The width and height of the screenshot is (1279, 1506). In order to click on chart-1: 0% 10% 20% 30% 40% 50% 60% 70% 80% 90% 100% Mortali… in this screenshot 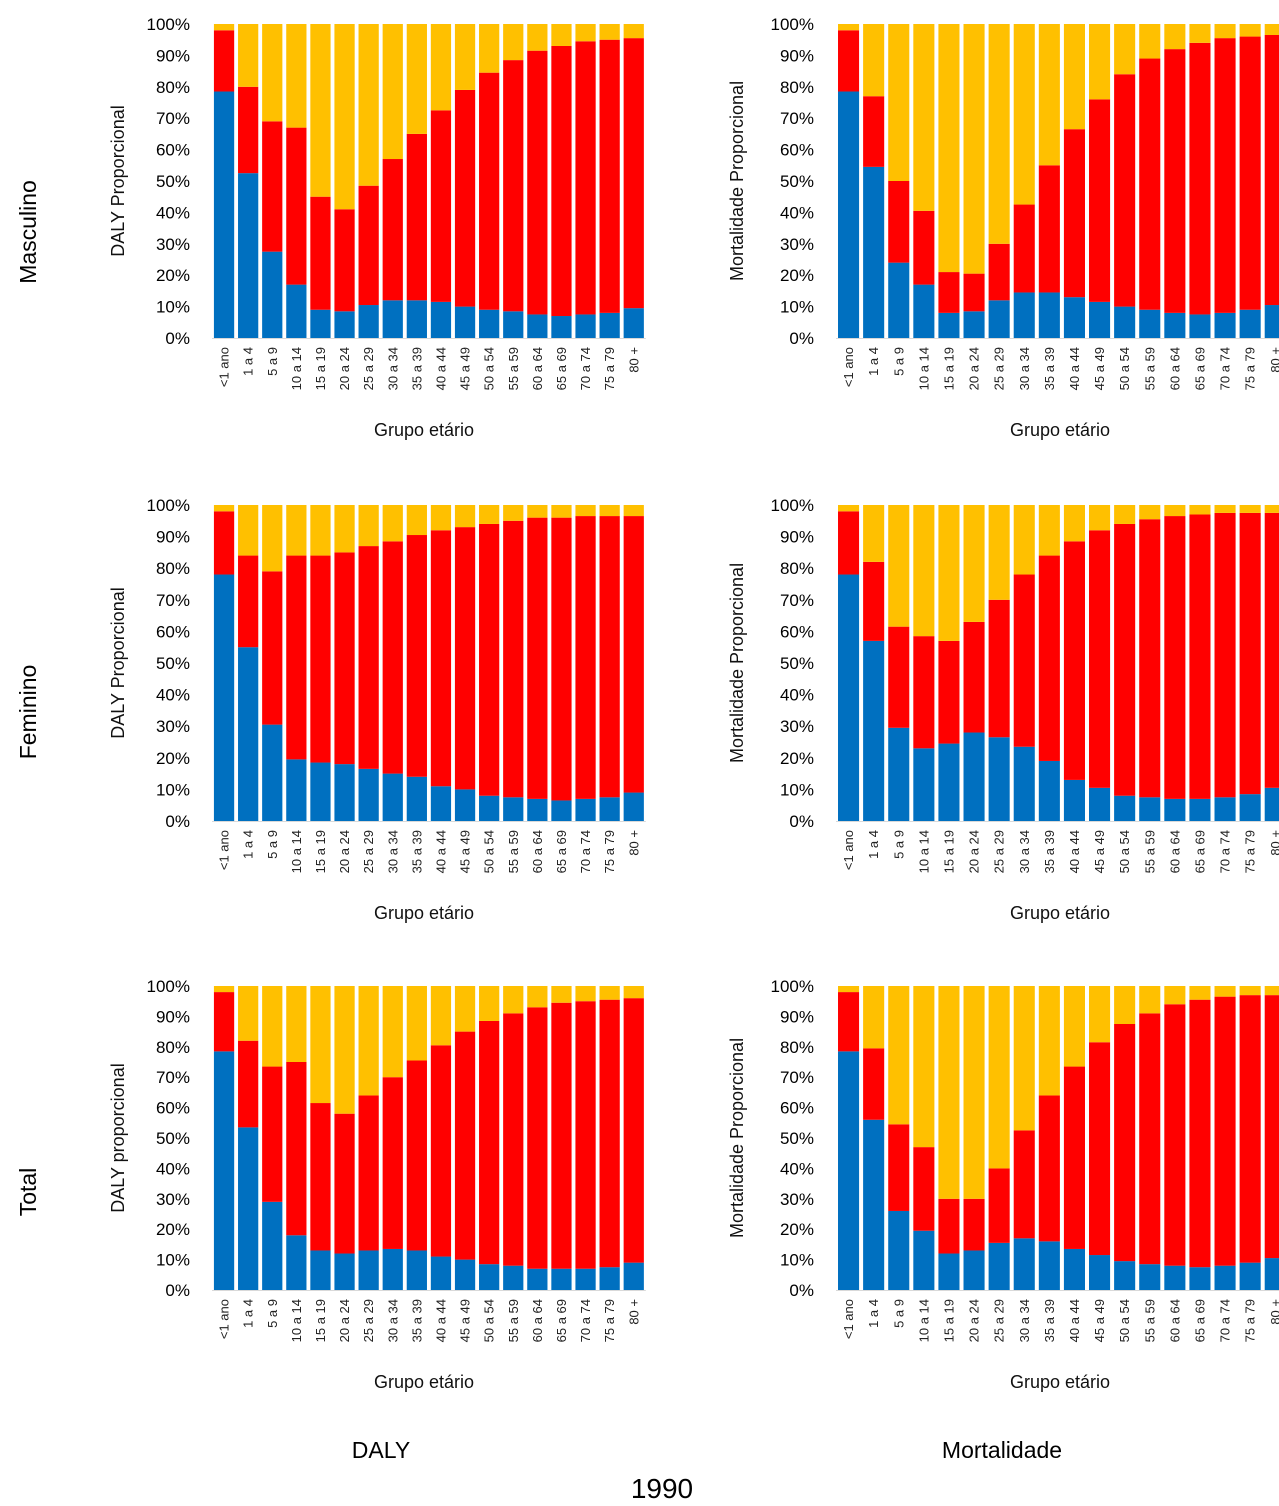, I will do `click(1003, 227)`.